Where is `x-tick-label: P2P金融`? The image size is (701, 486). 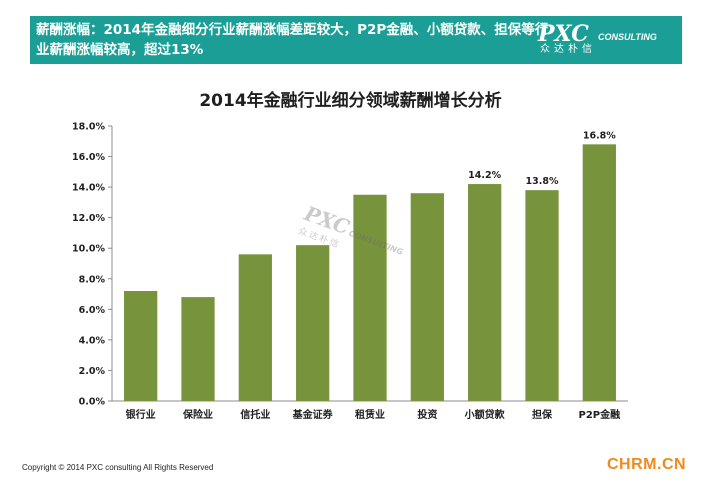
x-tick-label: P2P金融 is located at coordinates (600, 414).